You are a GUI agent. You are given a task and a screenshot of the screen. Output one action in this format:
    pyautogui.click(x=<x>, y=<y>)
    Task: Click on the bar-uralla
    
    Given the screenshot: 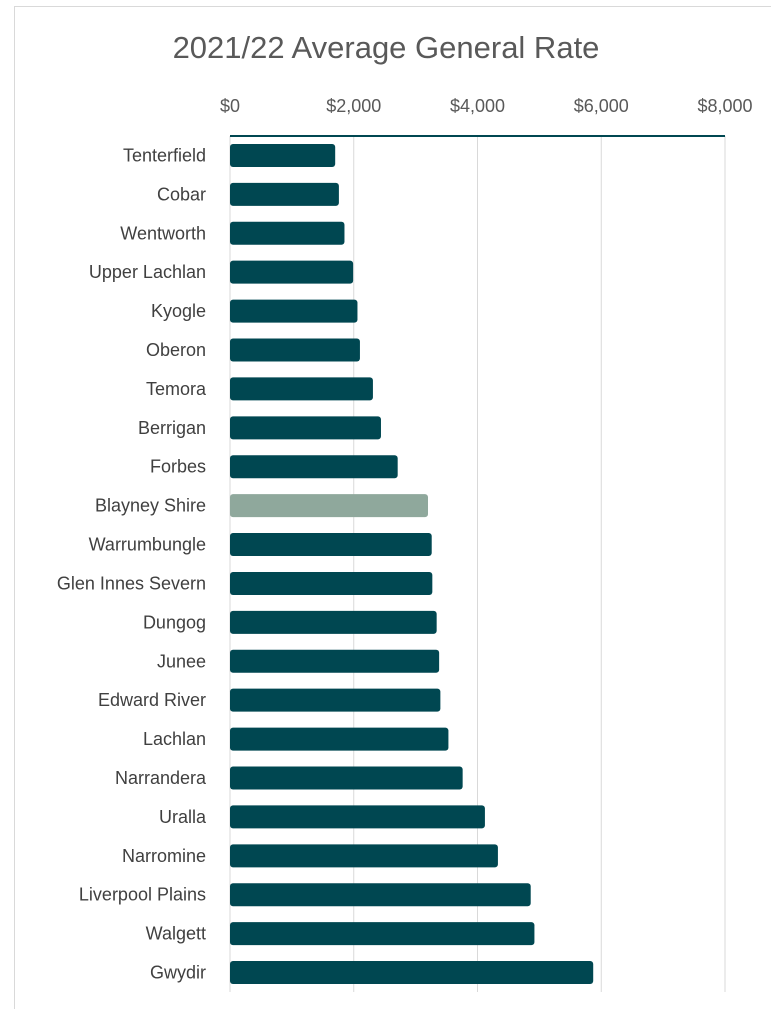 What is the action you would take?
    pyautogui.click(x=357, y=817)
    